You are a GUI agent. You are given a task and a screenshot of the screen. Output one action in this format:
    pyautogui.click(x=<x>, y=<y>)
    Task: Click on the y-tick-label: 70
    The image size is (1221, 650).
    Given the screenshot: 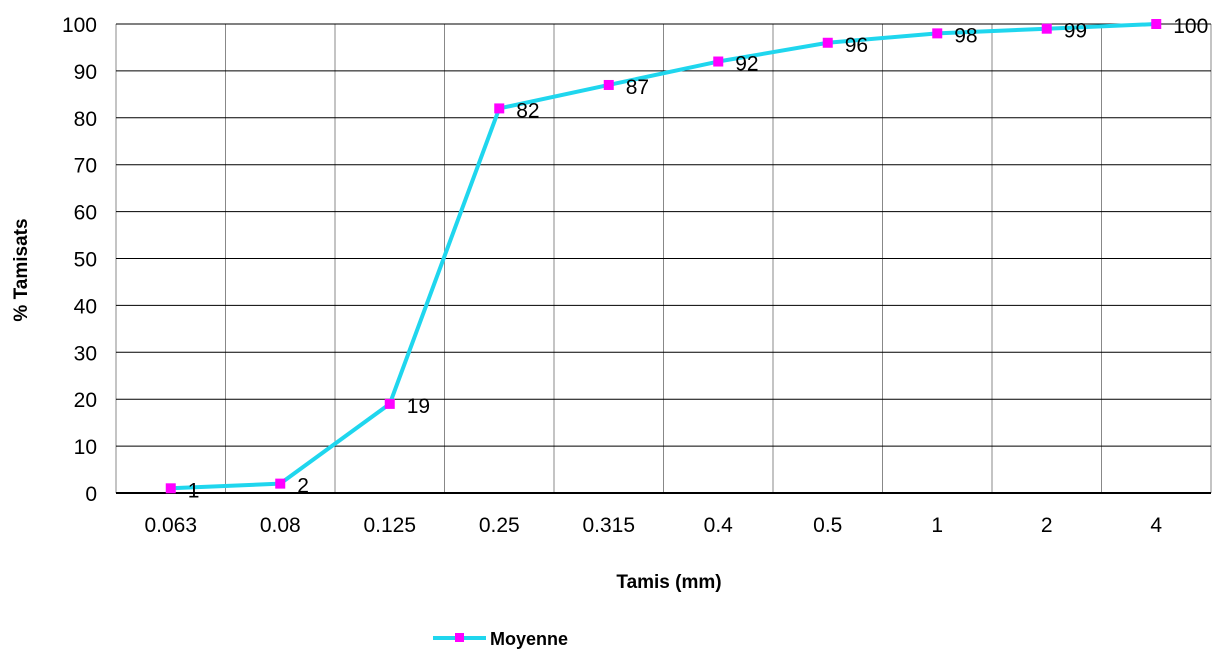 What is the action you would take?
    pyautogui.click(x=85, y=166)
    